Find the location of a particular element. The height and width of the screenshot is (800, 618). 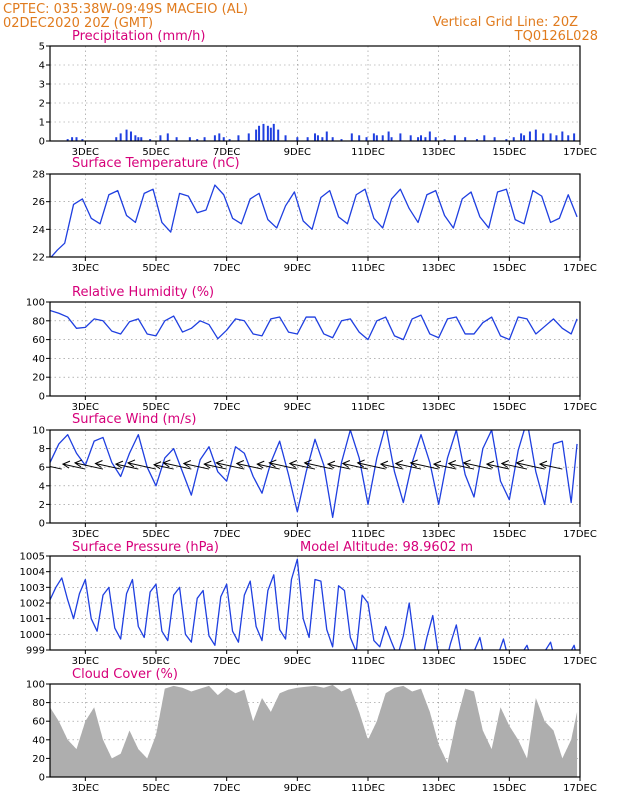

cloud-cover-data is located at coordinates (314, 730).